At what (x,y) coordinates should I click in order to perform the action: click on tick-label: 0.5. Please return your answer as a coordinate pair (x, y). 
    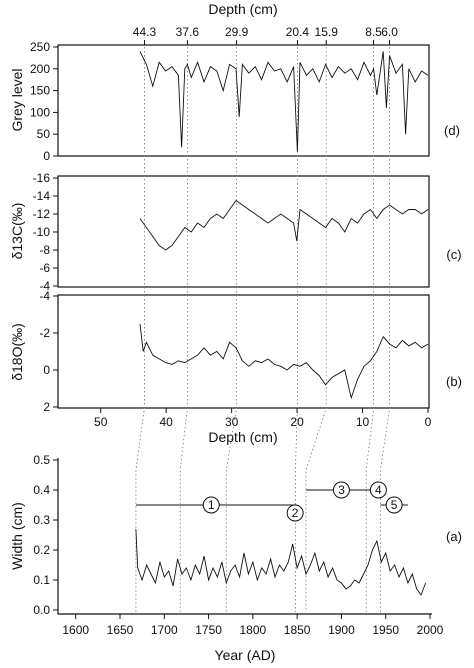
    Looking at the image, I should click on (41, 460).